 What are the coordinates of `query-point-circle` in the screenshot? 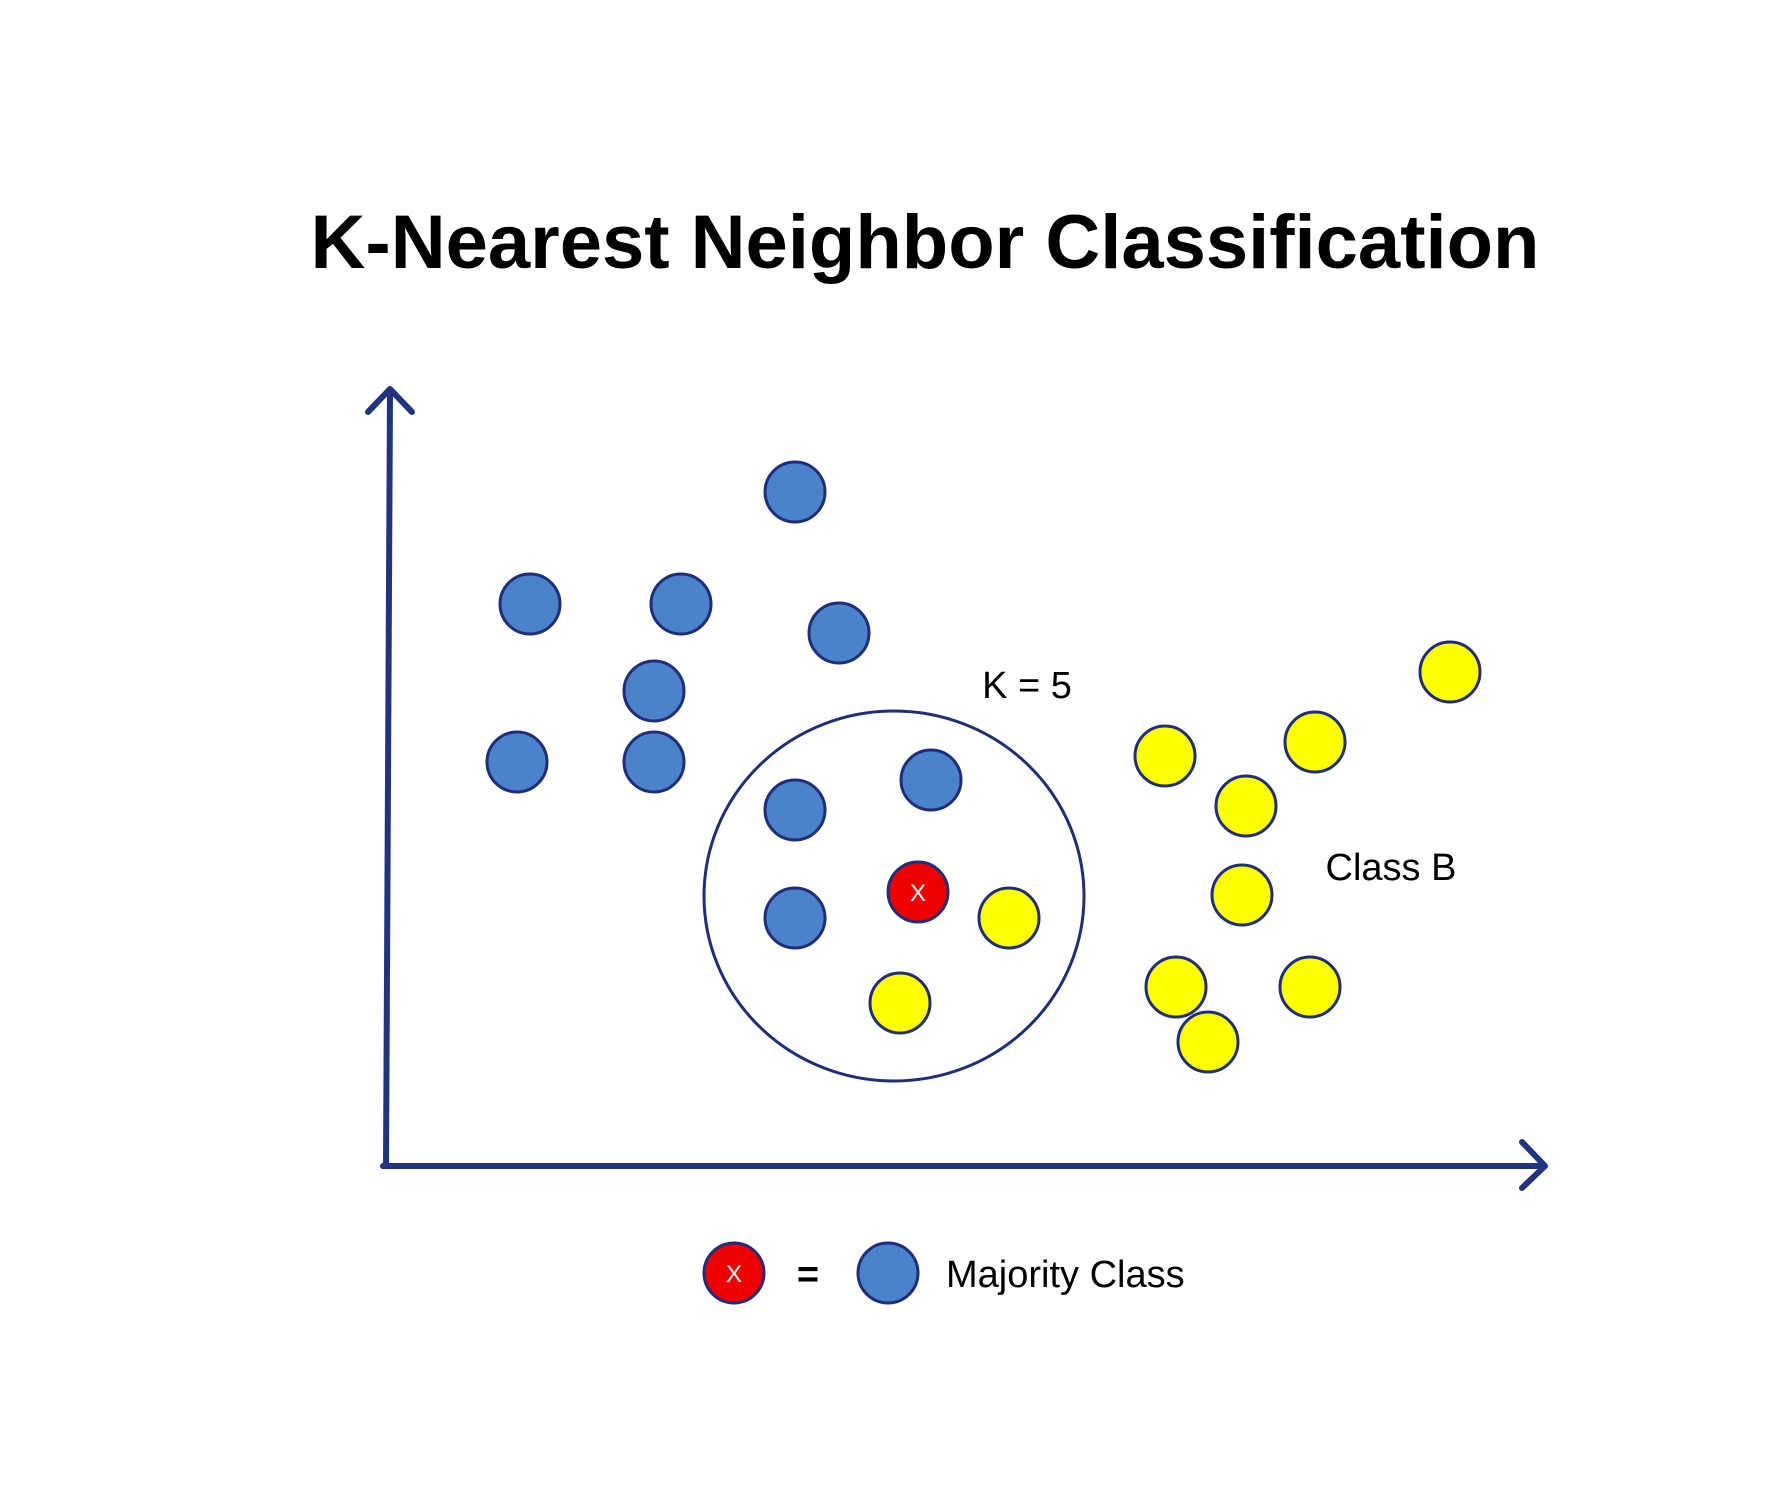 It's located at (918, 892).